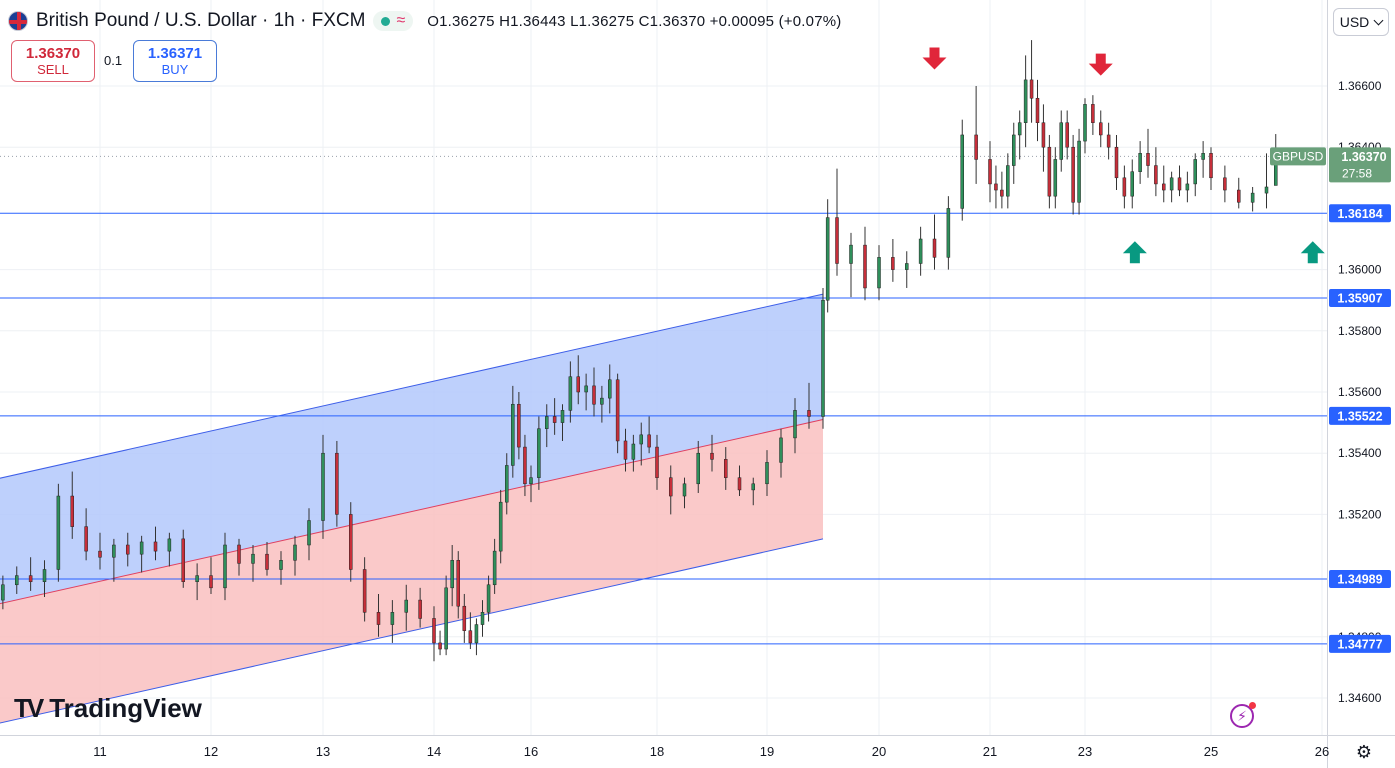 Image resolution: width=1395 pixels, height=768 pixels. What do you see at coordinates (53, 61) in the screenshot?
I see `sell-button: 1.36370 SELL` at bounding box center [53, 61].